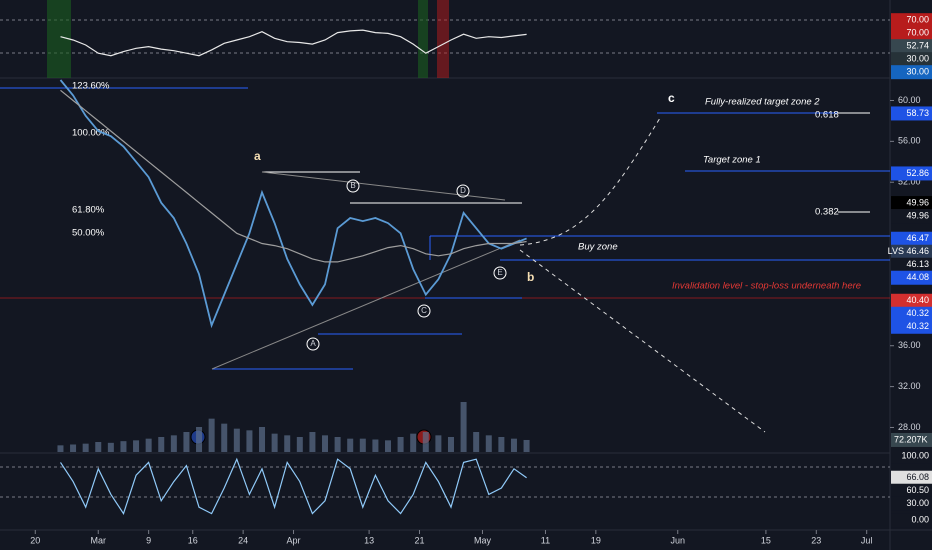 Image resolution: width=932 pixels, height=550 pixels. I want to click on y-tick-label: 28.00, so click(909, 427).